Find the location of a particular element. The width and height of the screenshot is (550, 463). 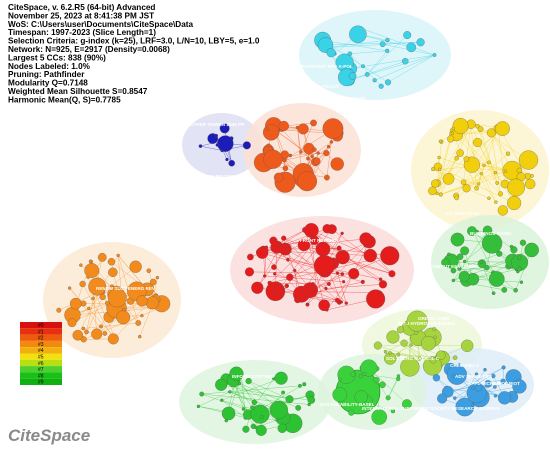

header-line: Harmonic Mean(Q, S)=0.7785 is located at coordinates (64, 99).